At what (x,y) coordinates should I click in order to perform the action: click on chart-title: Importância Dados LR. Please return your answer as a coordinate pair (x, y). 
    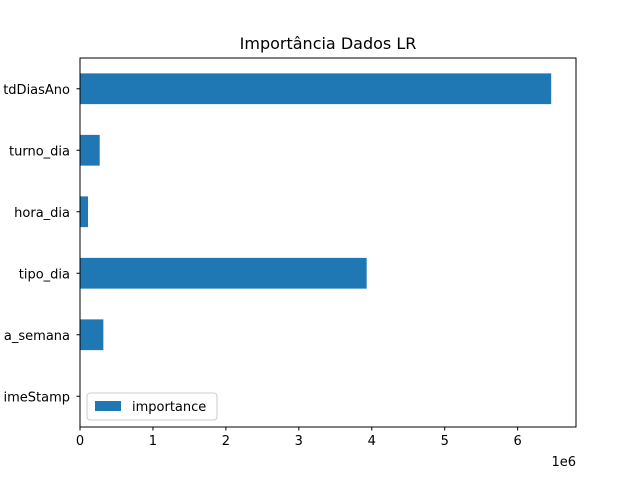
    Looking at the image, I should click on (328, 43).